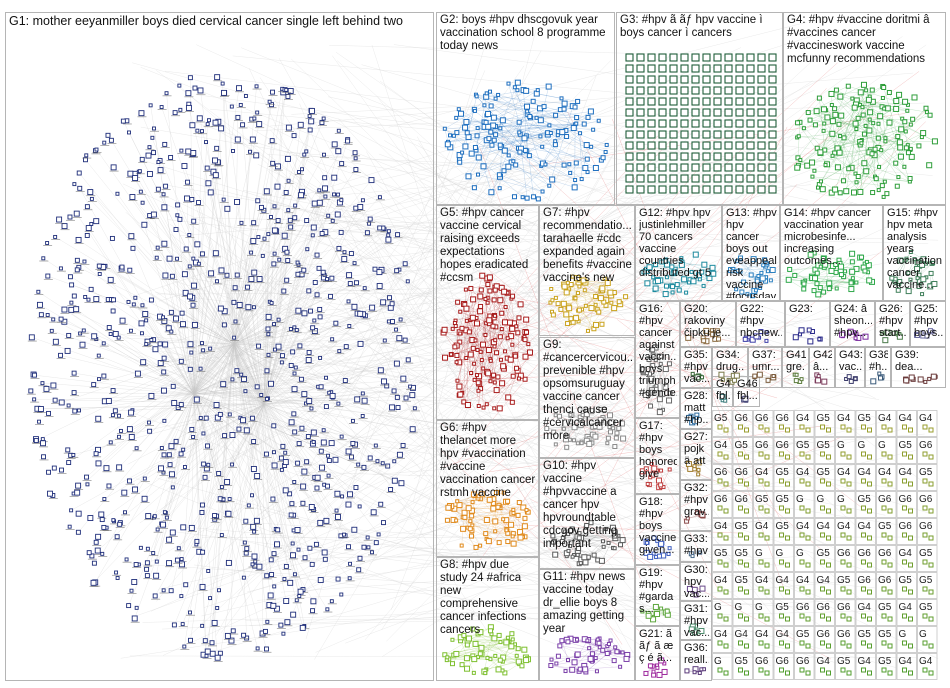 This screenshot has width=950, height=688. Describe the element at coordinates (925, 381) in the screenshot. I see `node-g39` at that location.